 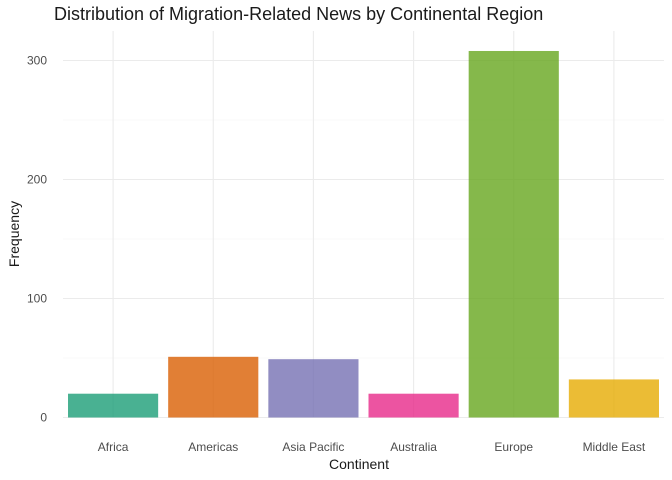 What do you see at coordinates (37, 61) in the screenshot?
I see `y-tick-label: 300` at bounding box center [37, 61].